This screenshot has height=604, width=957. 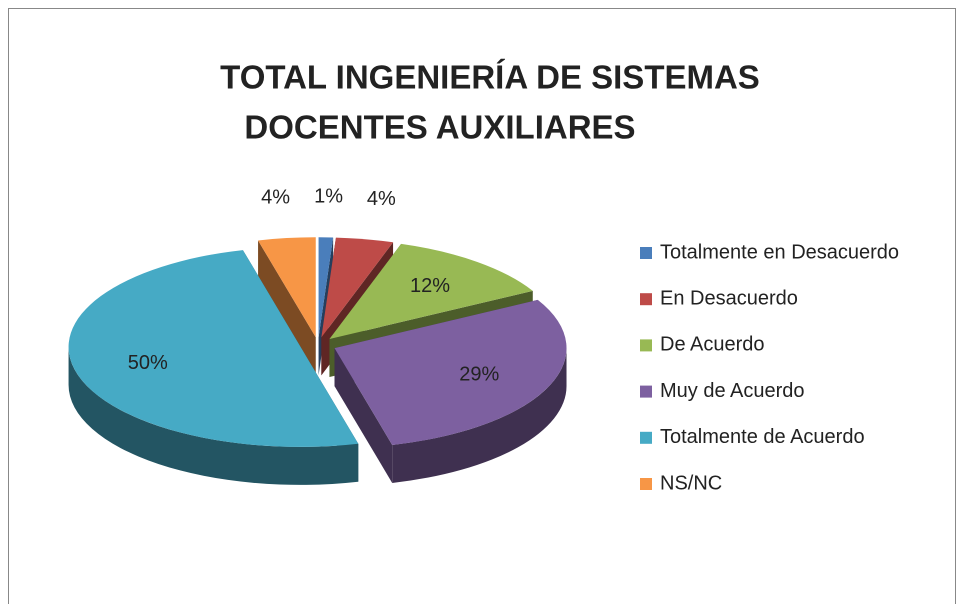 What do you see at coordinates (779, 252) in the screenshot?
I see `legend-label: Totalmente en Desacuerdo` at bounding box center [779, 252].